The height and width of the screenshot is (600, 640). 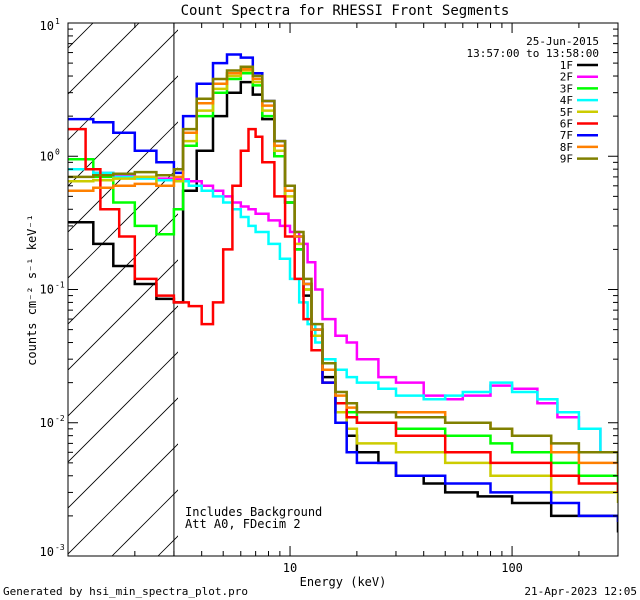 What do you see at coordinates (566, 100) in the screenshot?
I see `legend-label-4f: 4F` at bounding box center [566, 100].